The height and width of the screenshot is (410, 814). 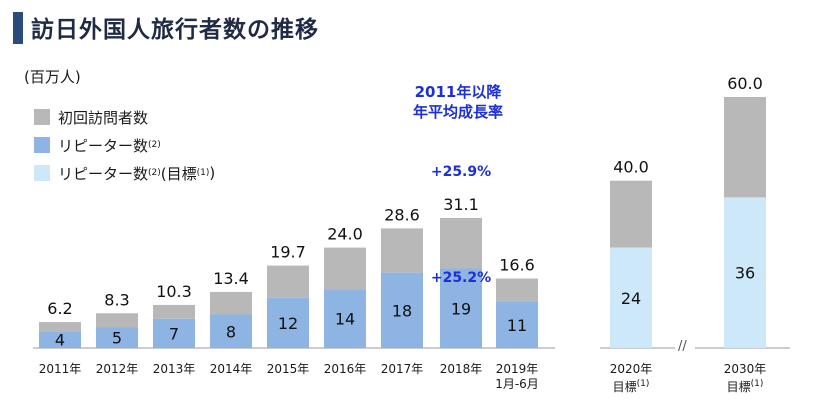 What do you see at coordinates (116, 299) in the screenshot?
I see `data-label-total: 8.3` at bounding box center [116, 299].